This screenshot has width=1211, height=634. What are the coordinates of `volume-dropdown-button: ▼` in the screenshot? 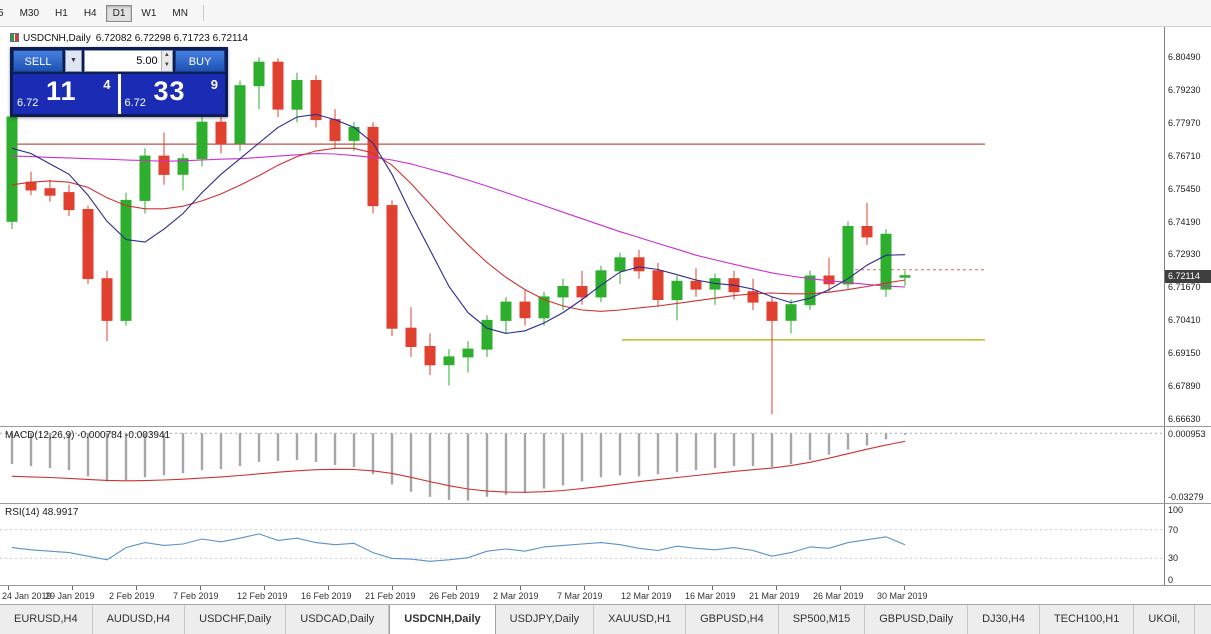 It's located at (73, 61).